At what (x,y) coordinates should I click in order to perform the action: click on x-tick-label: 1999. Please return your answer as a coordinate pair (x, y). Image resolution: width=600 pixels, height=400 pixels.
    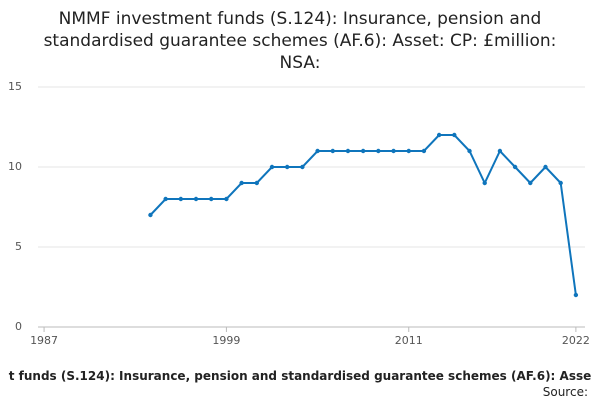
    Looking at the image, I should click on (226, 340).